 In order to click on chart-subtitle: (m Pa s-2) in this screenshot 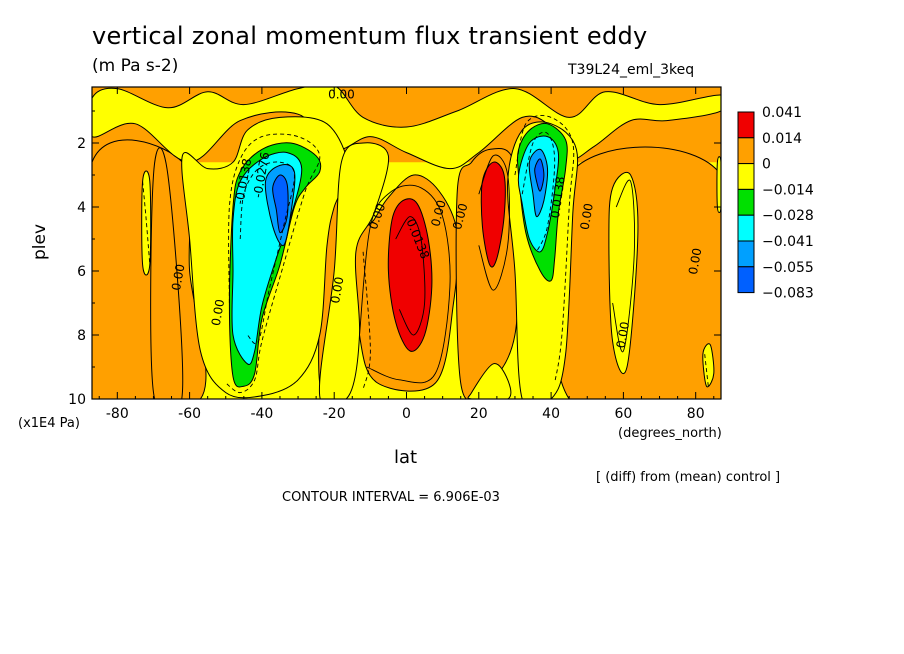, I will do `click(135, 66)`.